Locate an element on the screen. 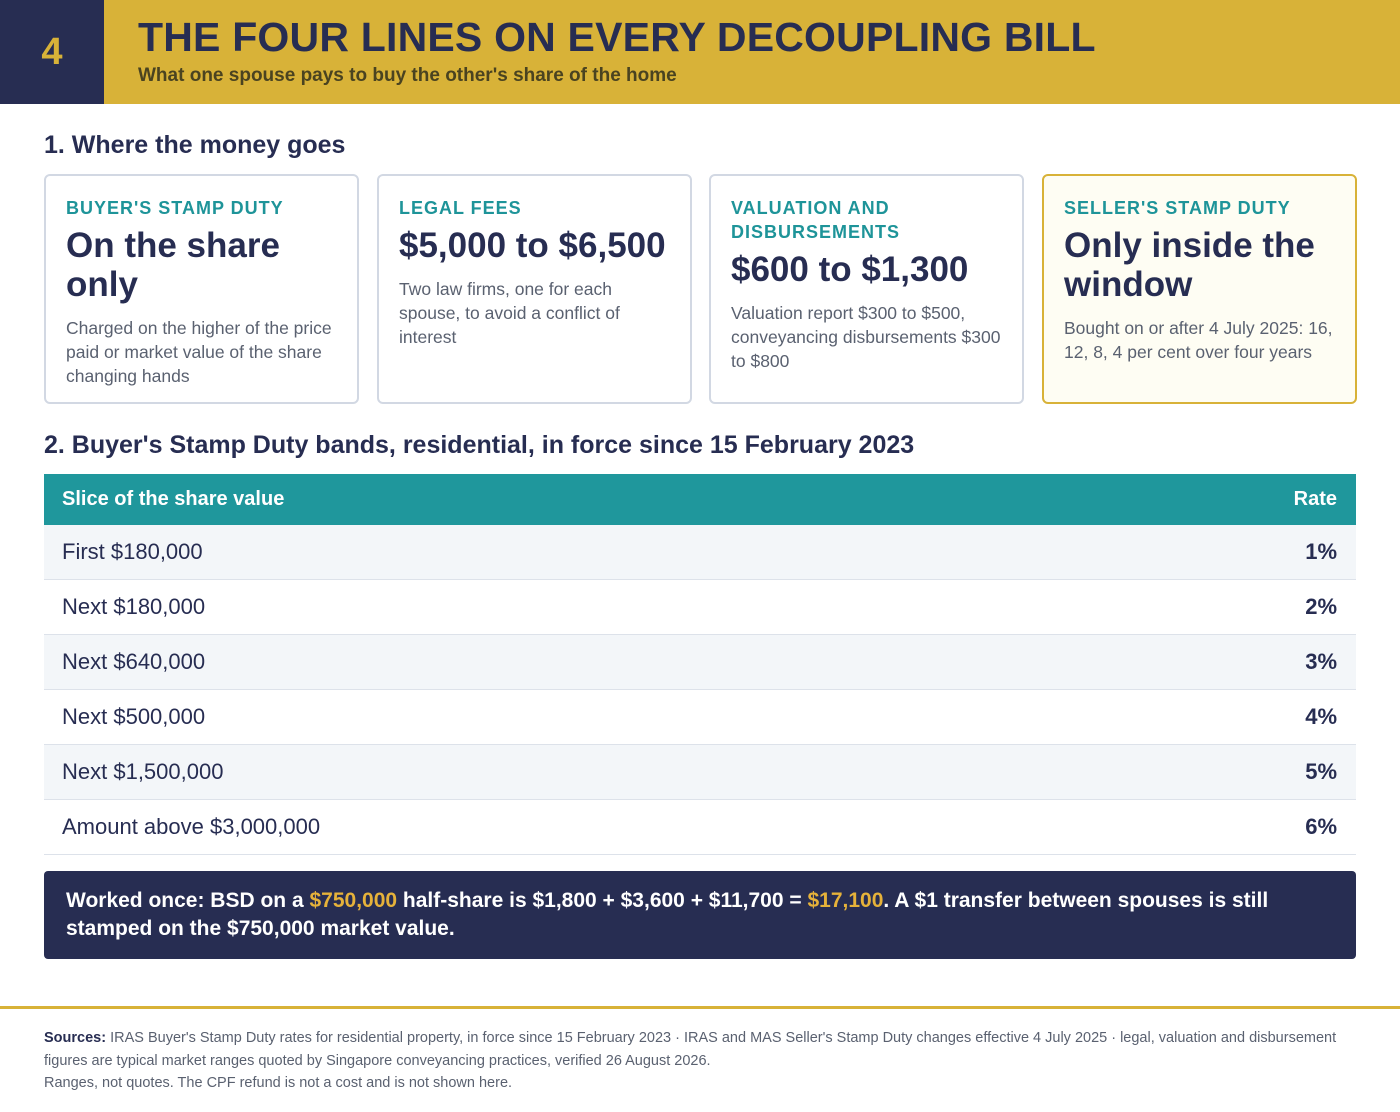  footer-divider is located at coordinates (700, 1007).